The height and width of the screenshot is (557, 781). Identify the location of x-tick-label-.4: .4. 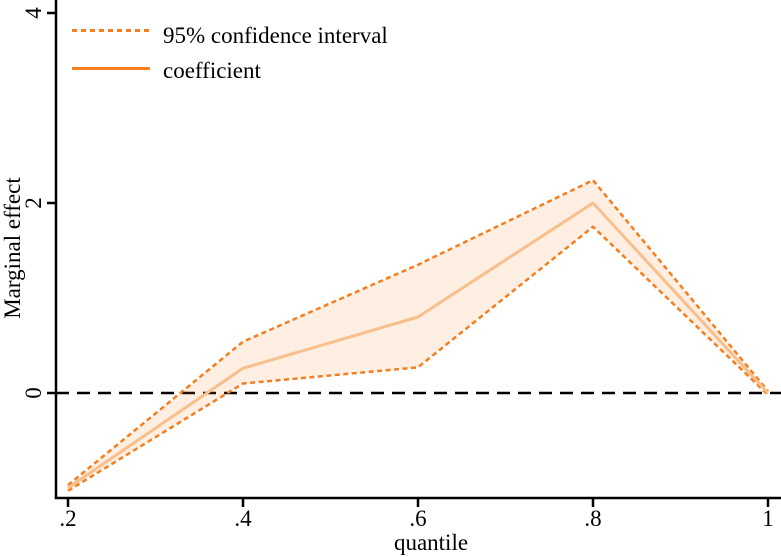
(243, 518).